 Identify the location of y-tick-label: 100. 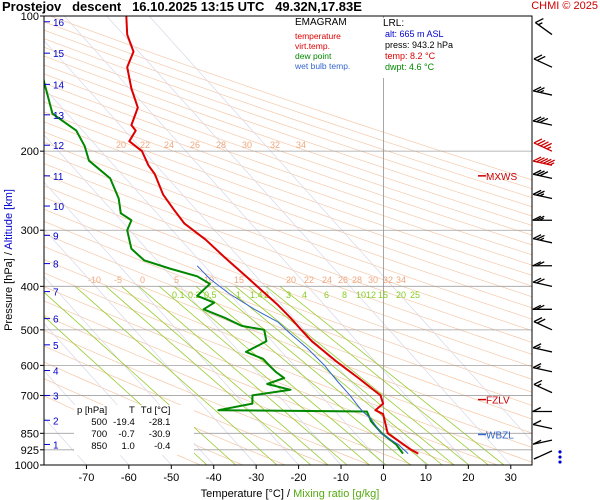
(30, 17).